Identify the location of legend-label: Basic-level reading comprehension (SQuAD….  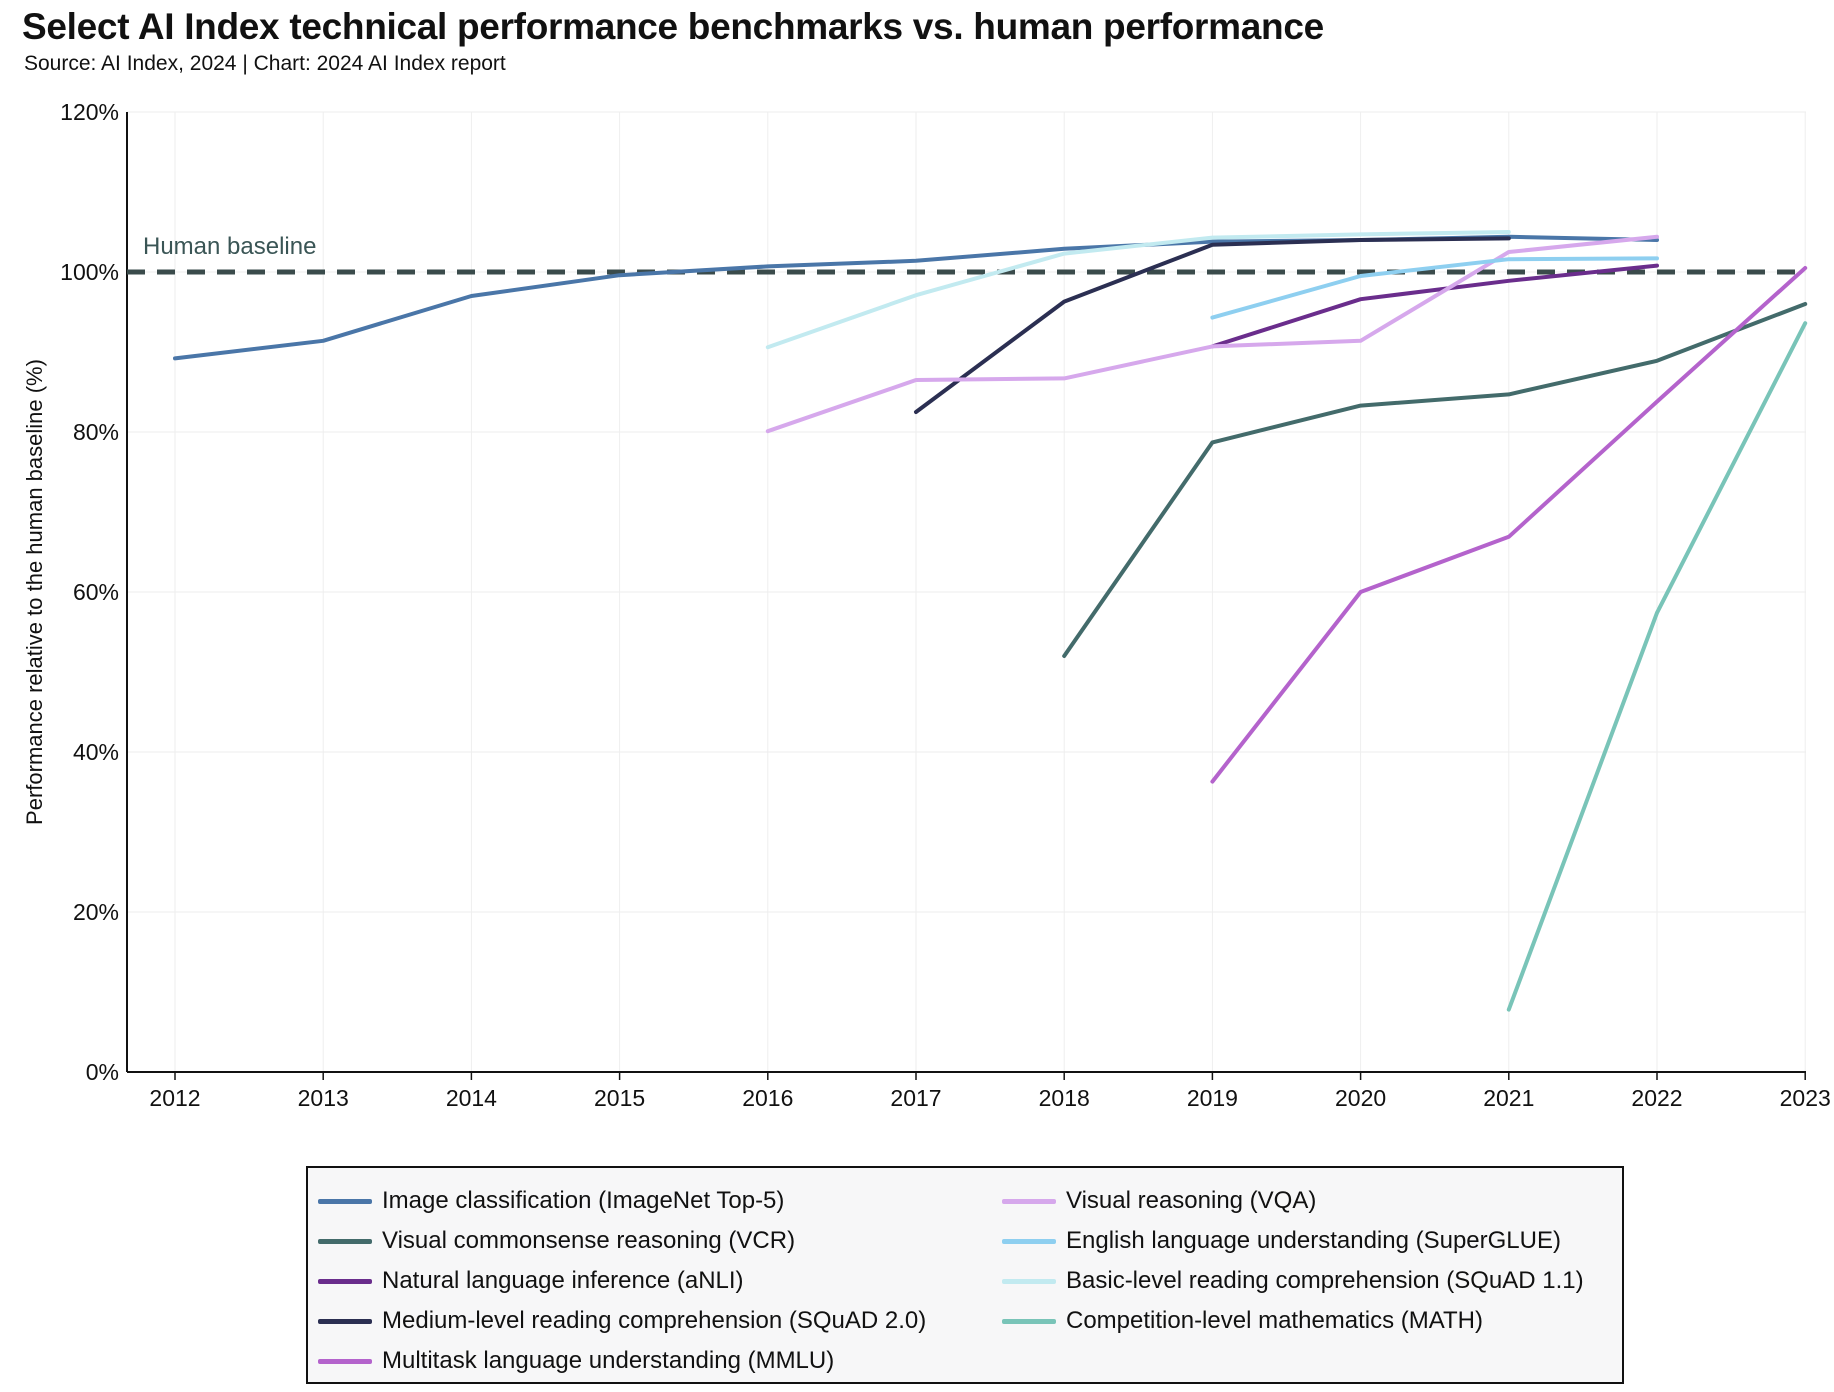
(1325, 1280).